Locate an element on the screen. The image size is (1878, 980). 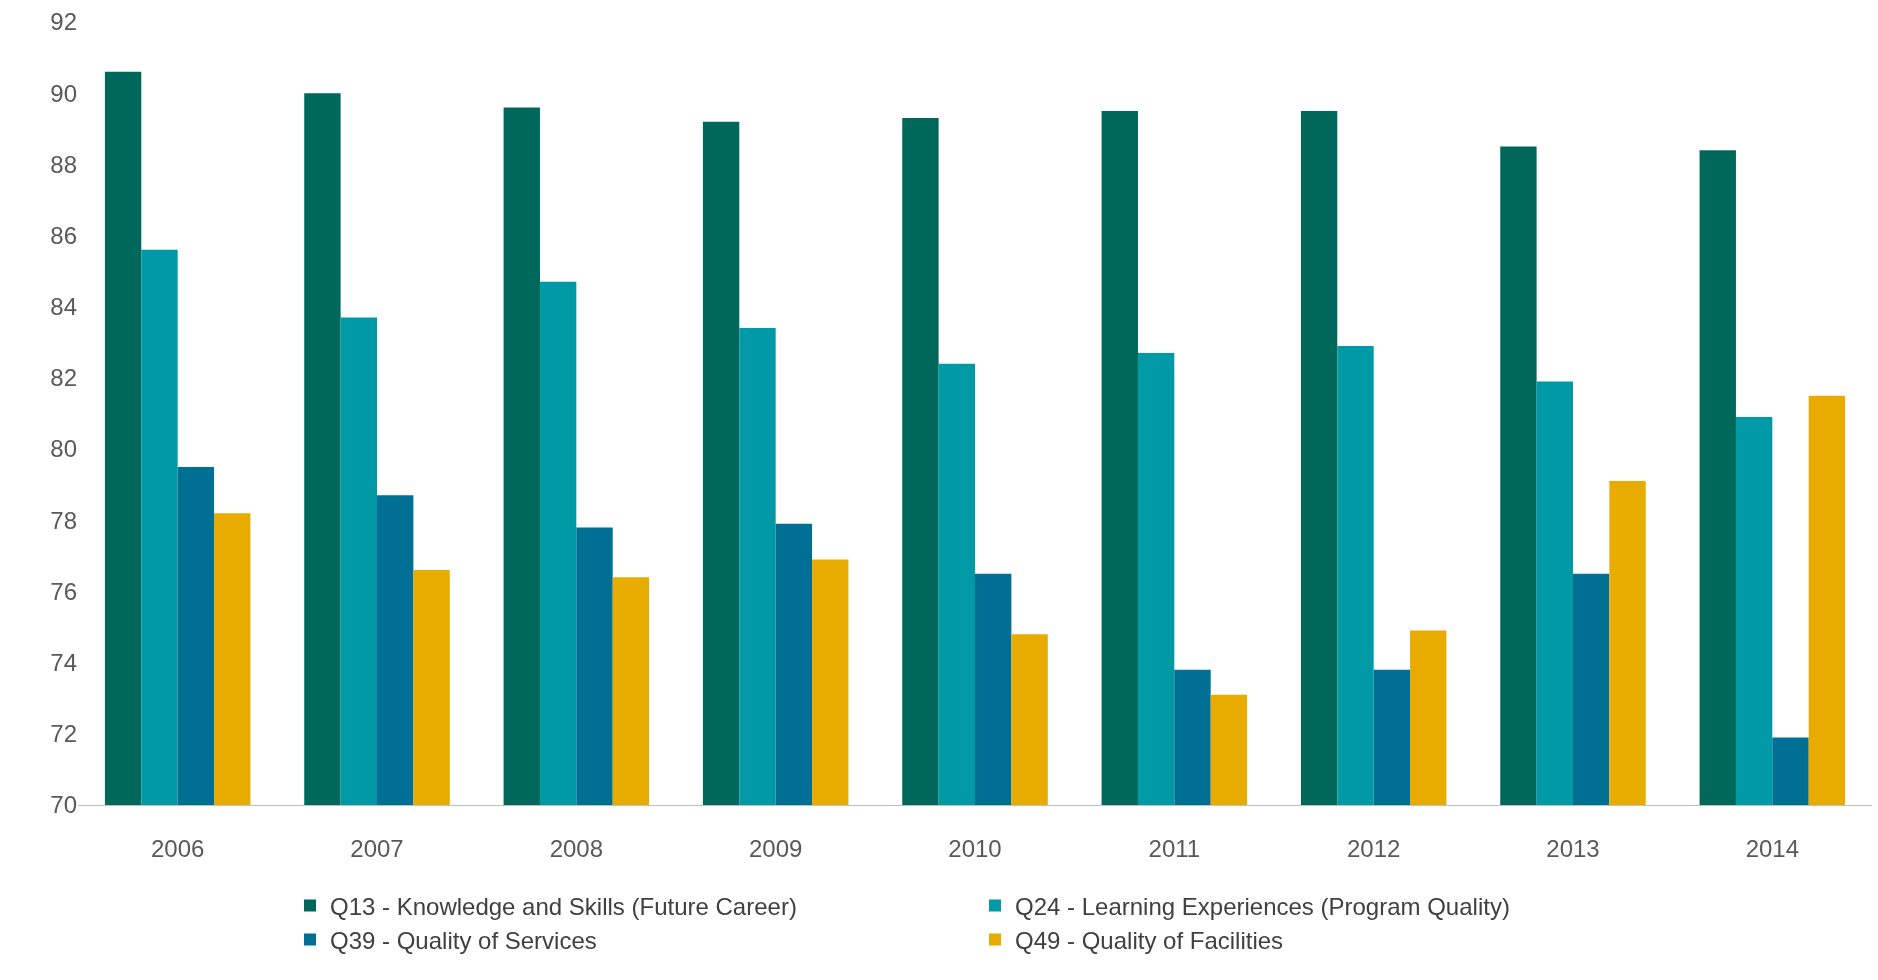
x-tick-label: 2013 is located at coordinates (1573, 848).